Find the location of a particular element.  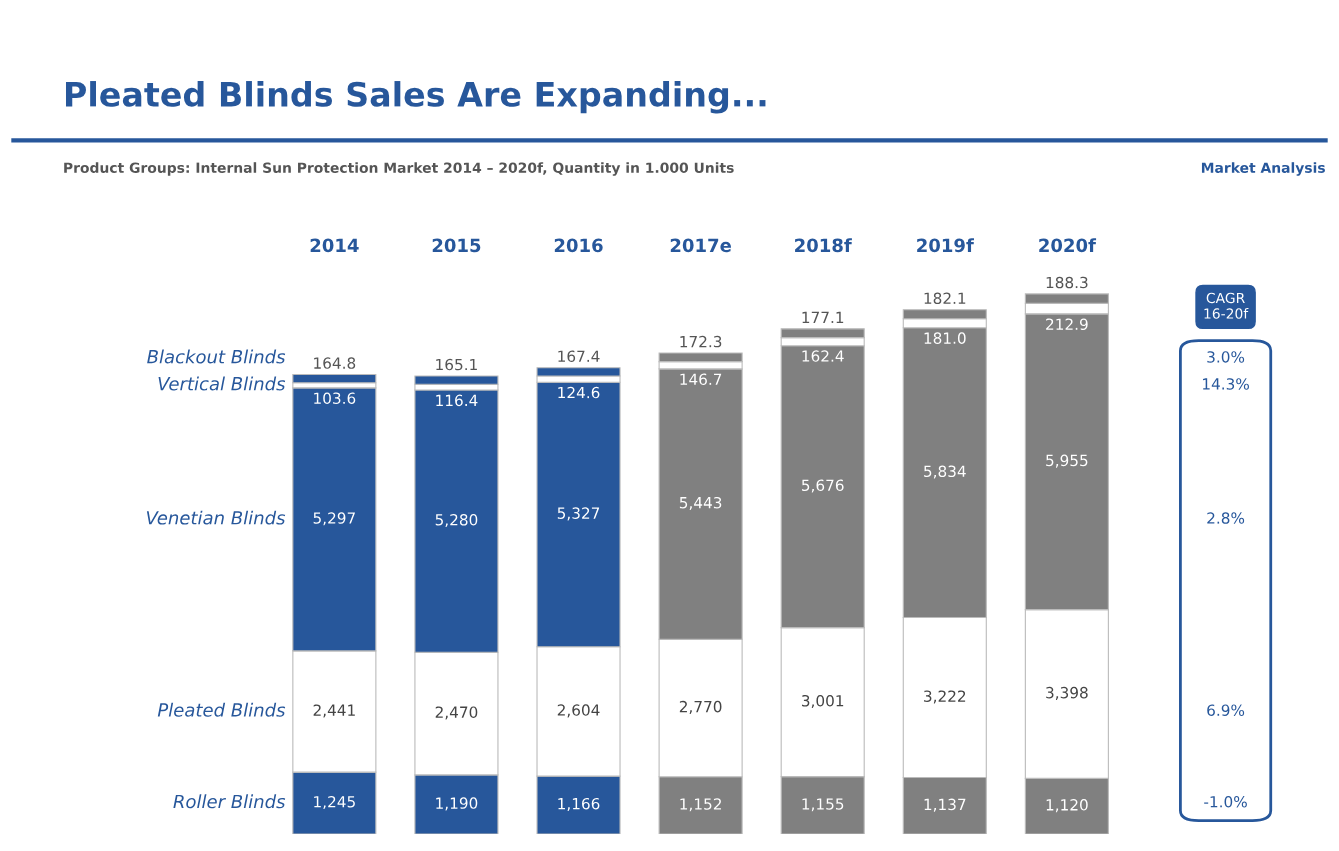

data-label: 177.1 is located at coordinates (823, 317).